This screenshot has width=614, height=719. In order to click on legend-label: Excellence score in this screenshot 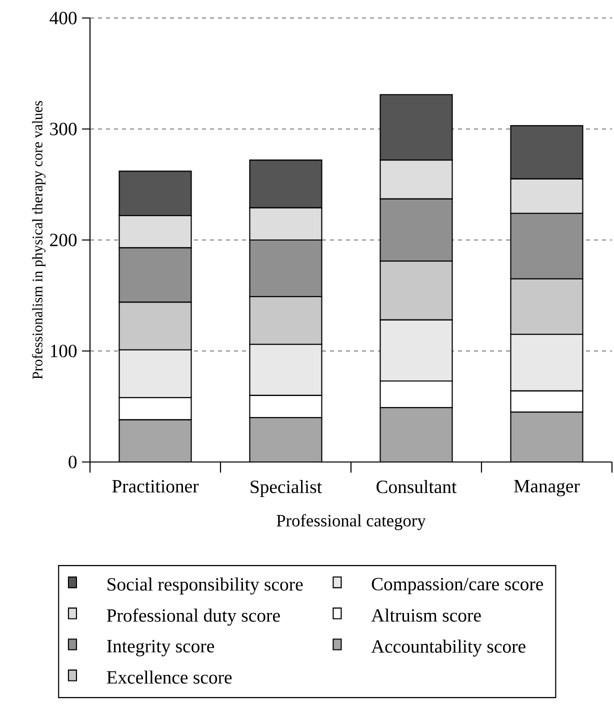, I will do `click(169, 677)`.